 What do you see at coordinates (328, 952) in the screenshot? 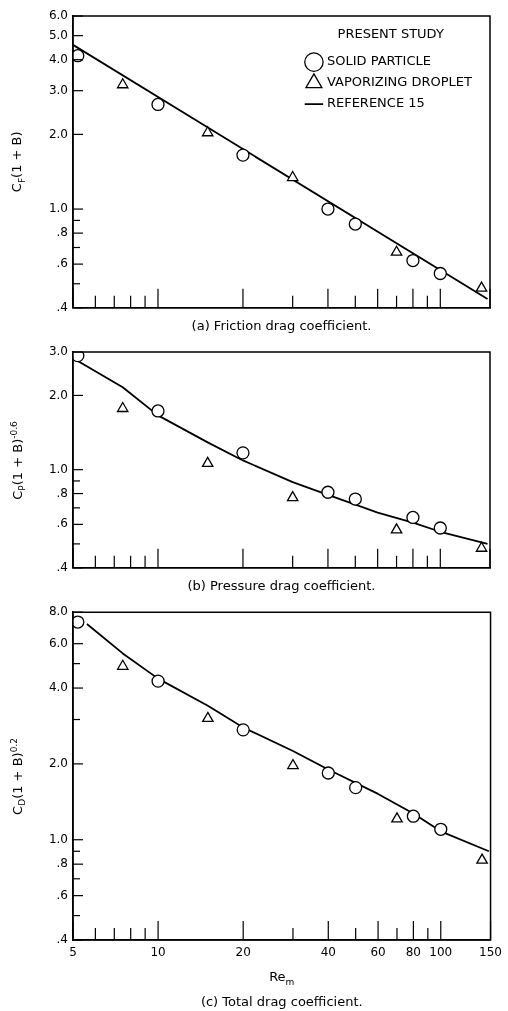
I see `x-tick-label: 40` at bounding box center [328, 952].